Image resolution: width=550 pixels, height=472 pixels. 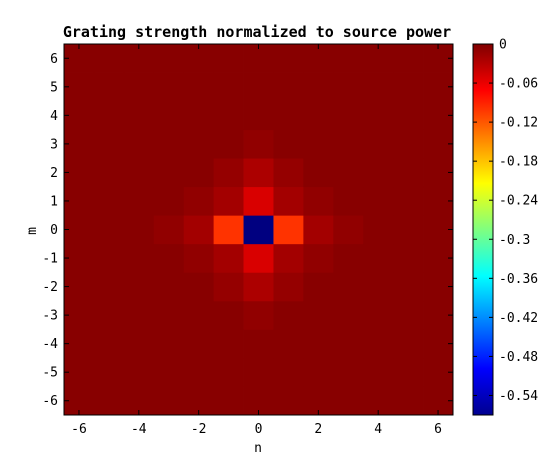 I want to click on y-tick-label: 4, so click(x=54, y=116).